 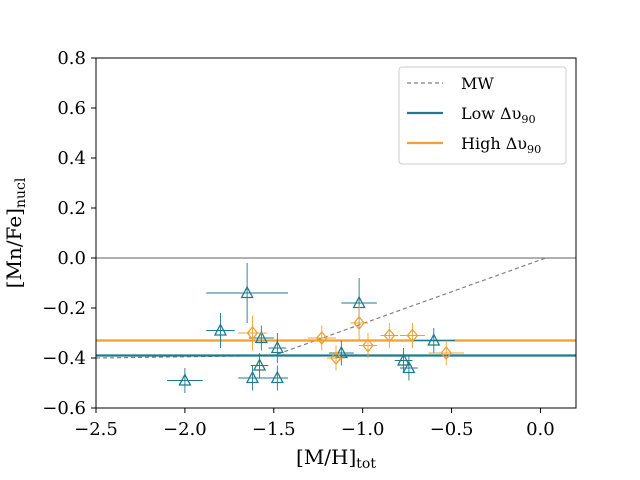 I want to click on x-axis-label: [M/H]tot, so click(x=336, y=458).